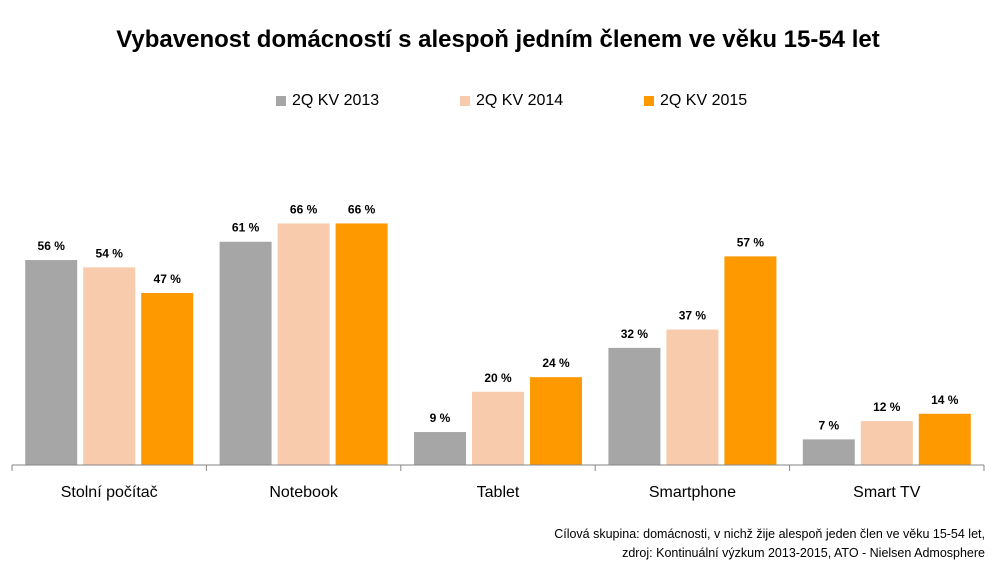 This screenshot has width=996, height=571. What do you see at coordinates (465, 101) in the screenshot?
I see `legend-swatch-2014` at bounding box center [465, 101].